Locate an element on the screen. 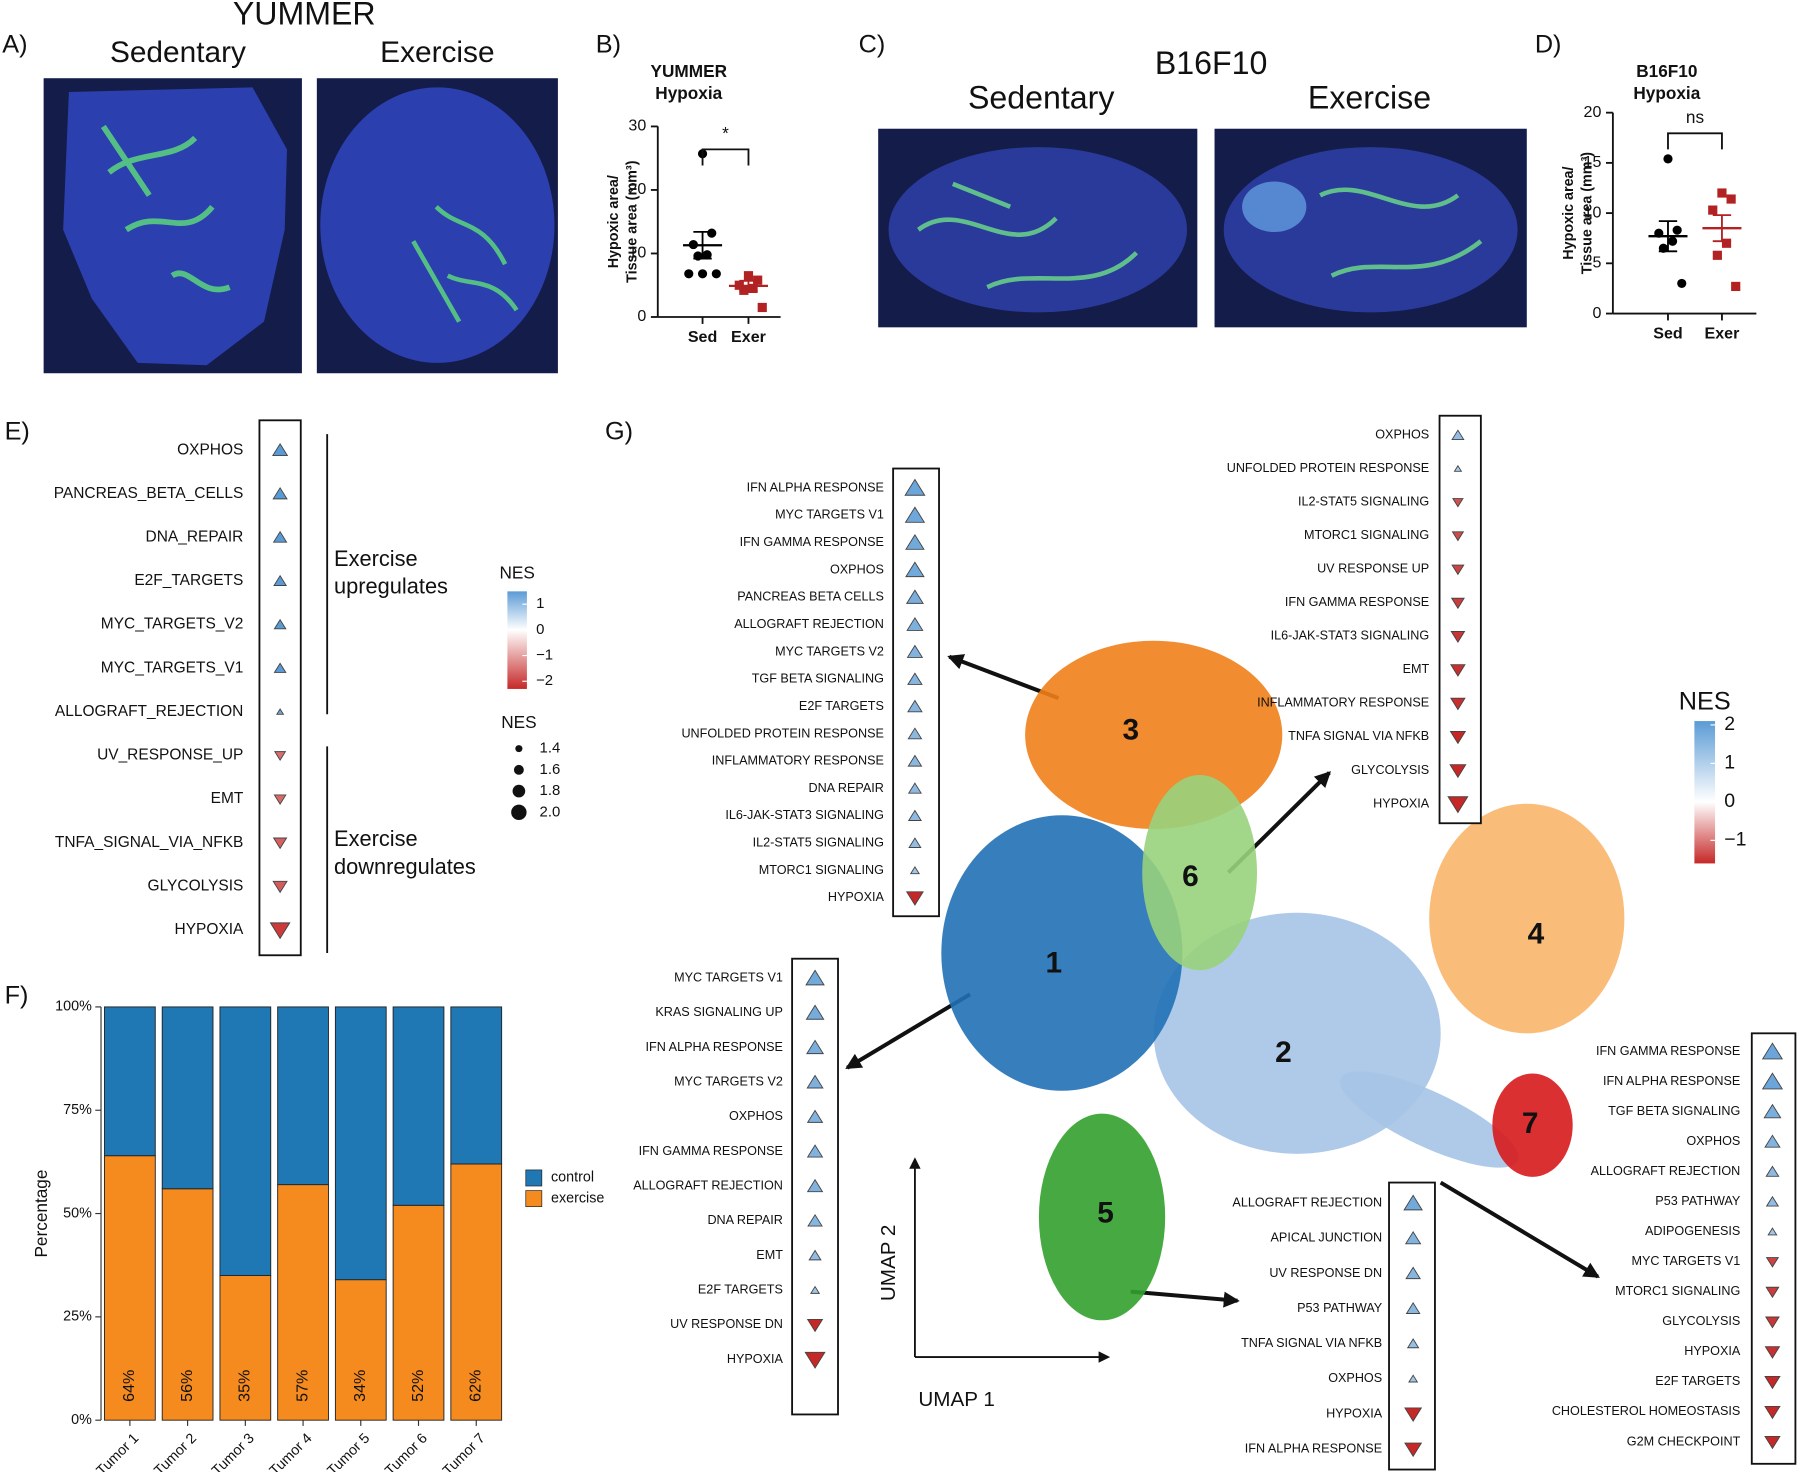 The image size is (1800, 1472). size-legend-label: 1.6 is located at coordinates (550, 769).